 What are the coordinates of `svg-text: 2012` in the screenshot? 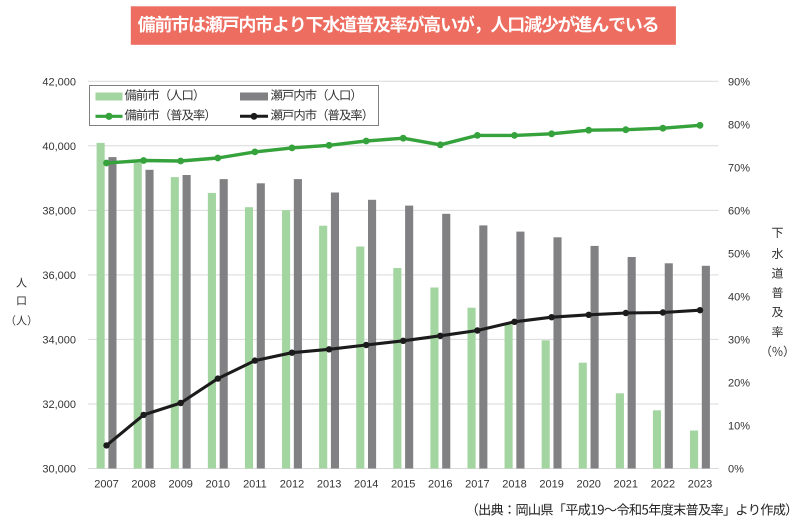 It's located at (292, 485).